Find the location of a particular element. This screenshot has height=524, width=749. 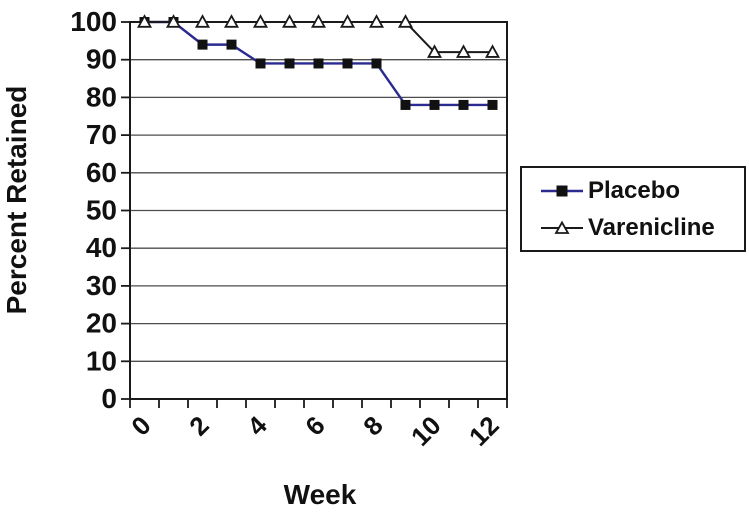

y-tick-labels: 0 10 20 30 40 50 60 70 80 90 100 is located at coordinates (93, 210).